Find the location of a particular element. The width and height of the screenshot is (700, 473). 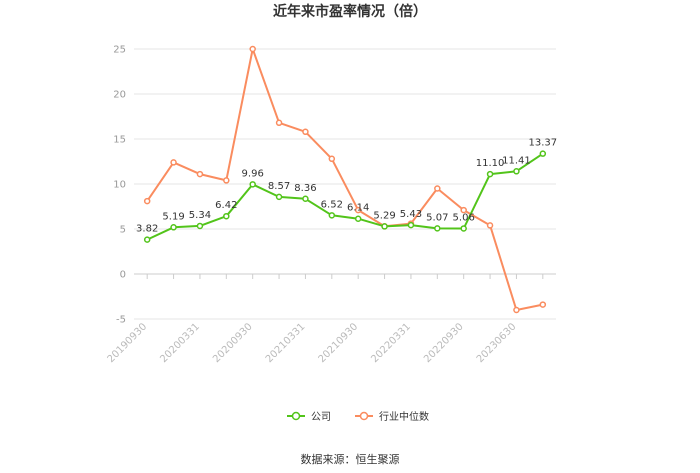

data-label: 6.42 is located at coordinates (226, 205).